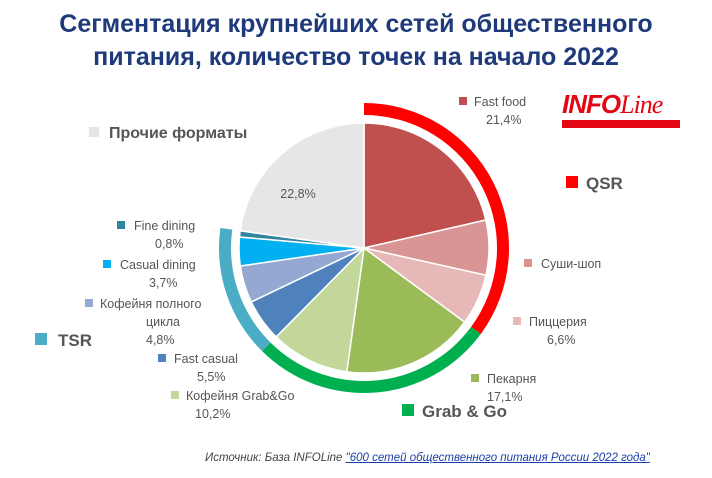  Describe the element at coordinates (212, 414) in the screenshot. I see `legend-value-coffee-grab: 10,2%` at that location.